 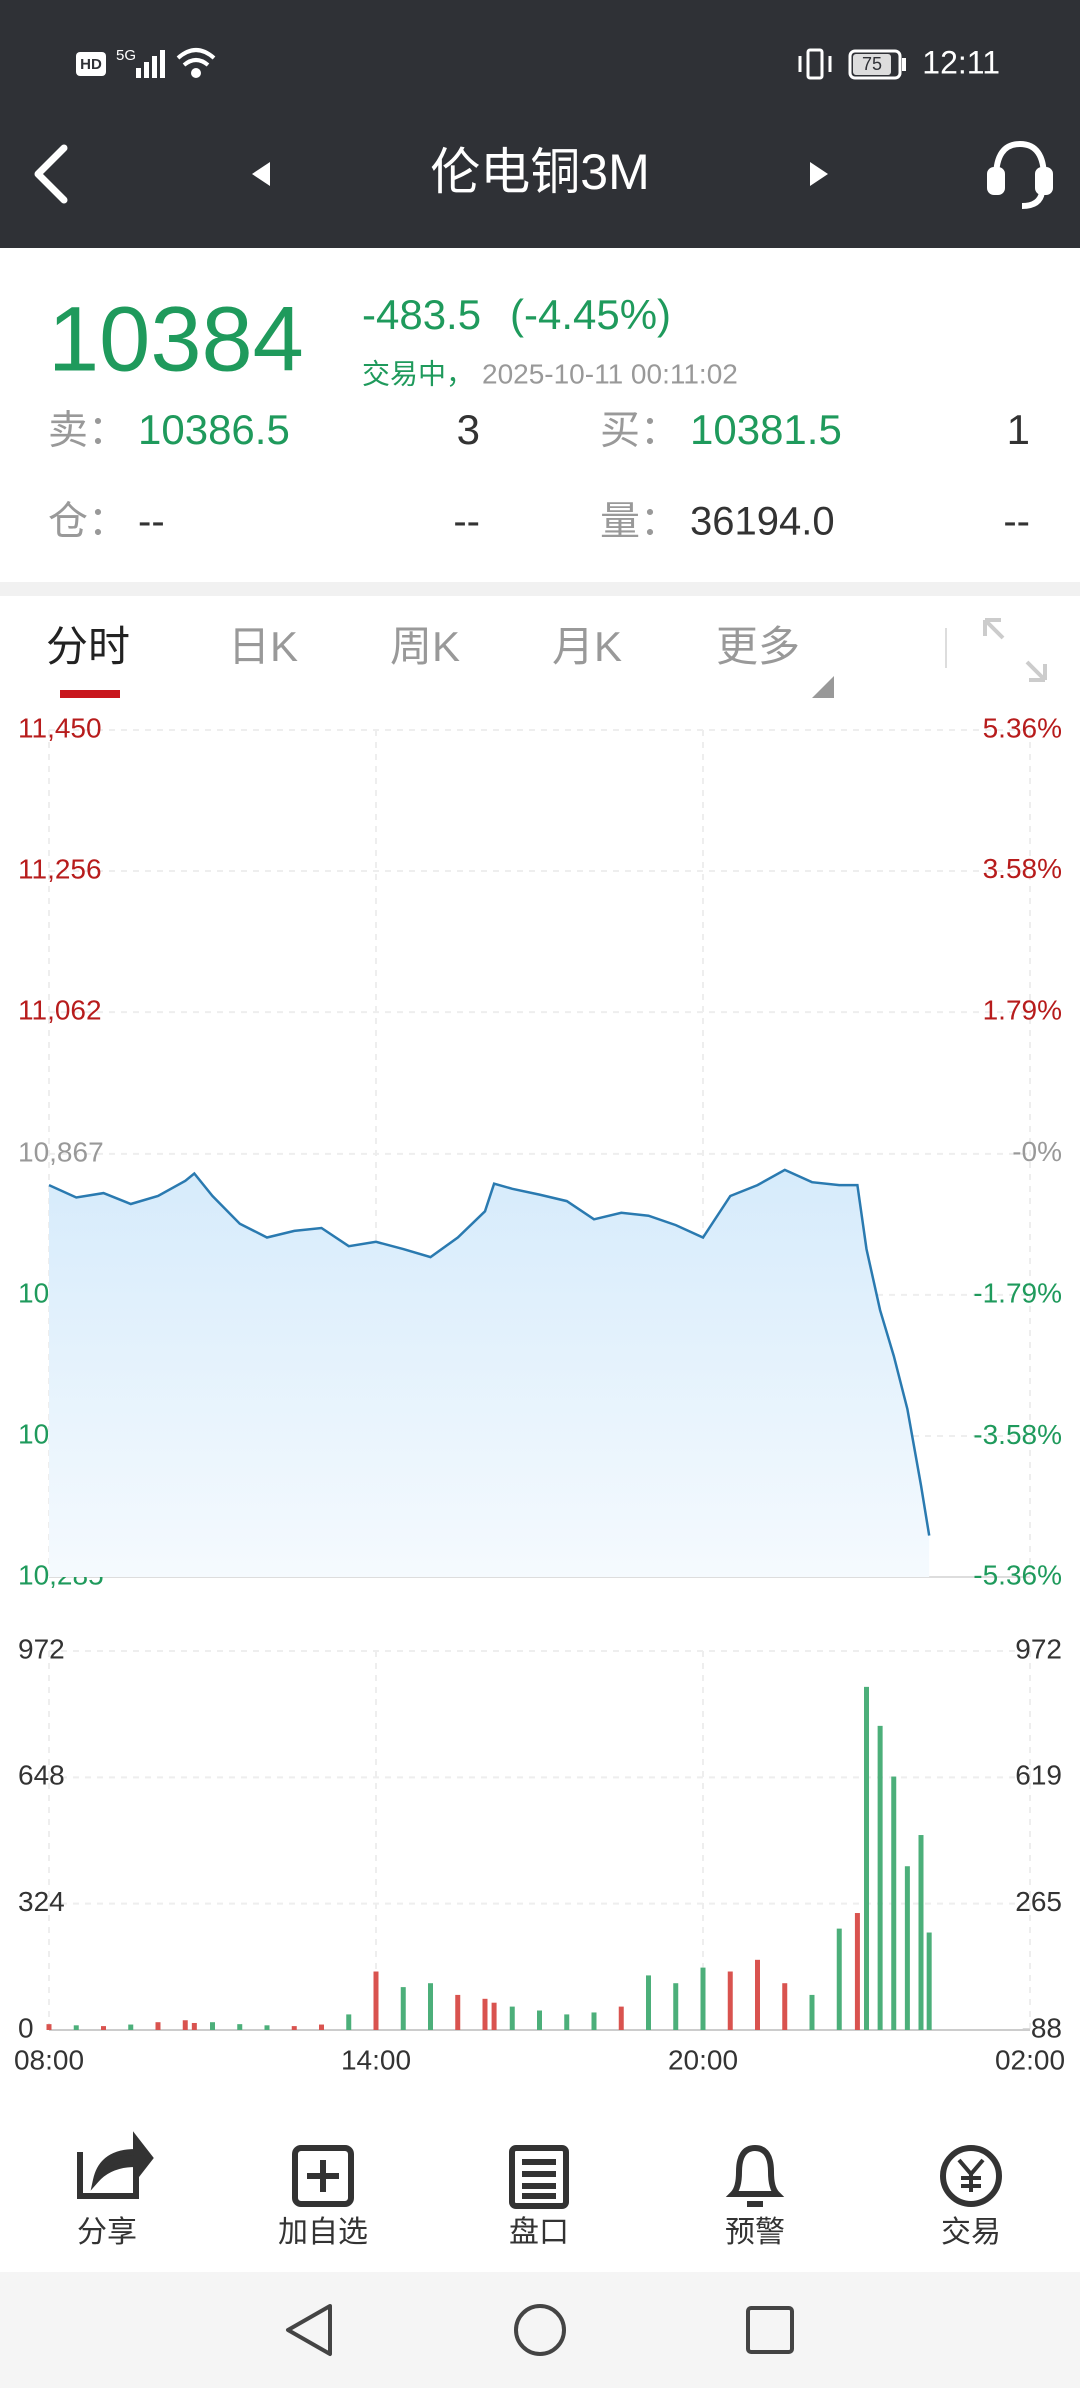 What do you see at coordinates (60, 1009) in the screenshot?
I see `y-tick-label: 11,062` at bounding box center [60, 1009].